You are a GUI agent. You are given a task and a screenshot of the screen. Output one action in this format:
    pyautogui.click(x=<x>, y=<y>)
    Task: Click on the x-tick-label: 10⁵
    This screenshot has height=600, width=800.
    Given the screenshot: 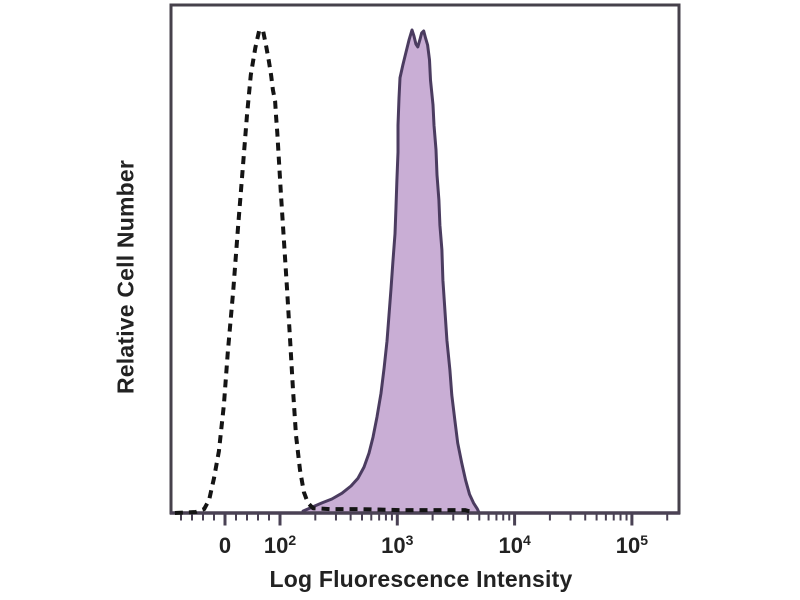 What is the action you would take?
    pyautogui.click(x=632, y=545)
    